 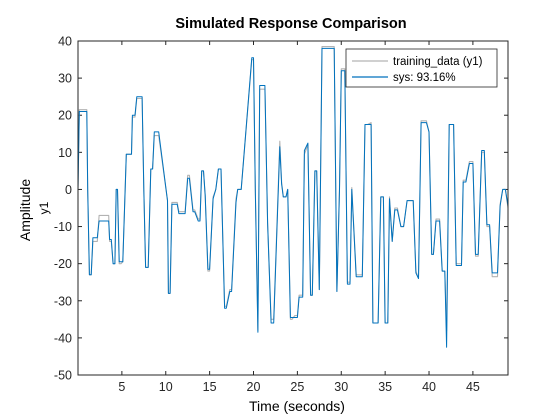 What do you see at coordinates (385, 387) in the screenshot?
I see `x-tick-label: 35` at bounding box center [385, 387].